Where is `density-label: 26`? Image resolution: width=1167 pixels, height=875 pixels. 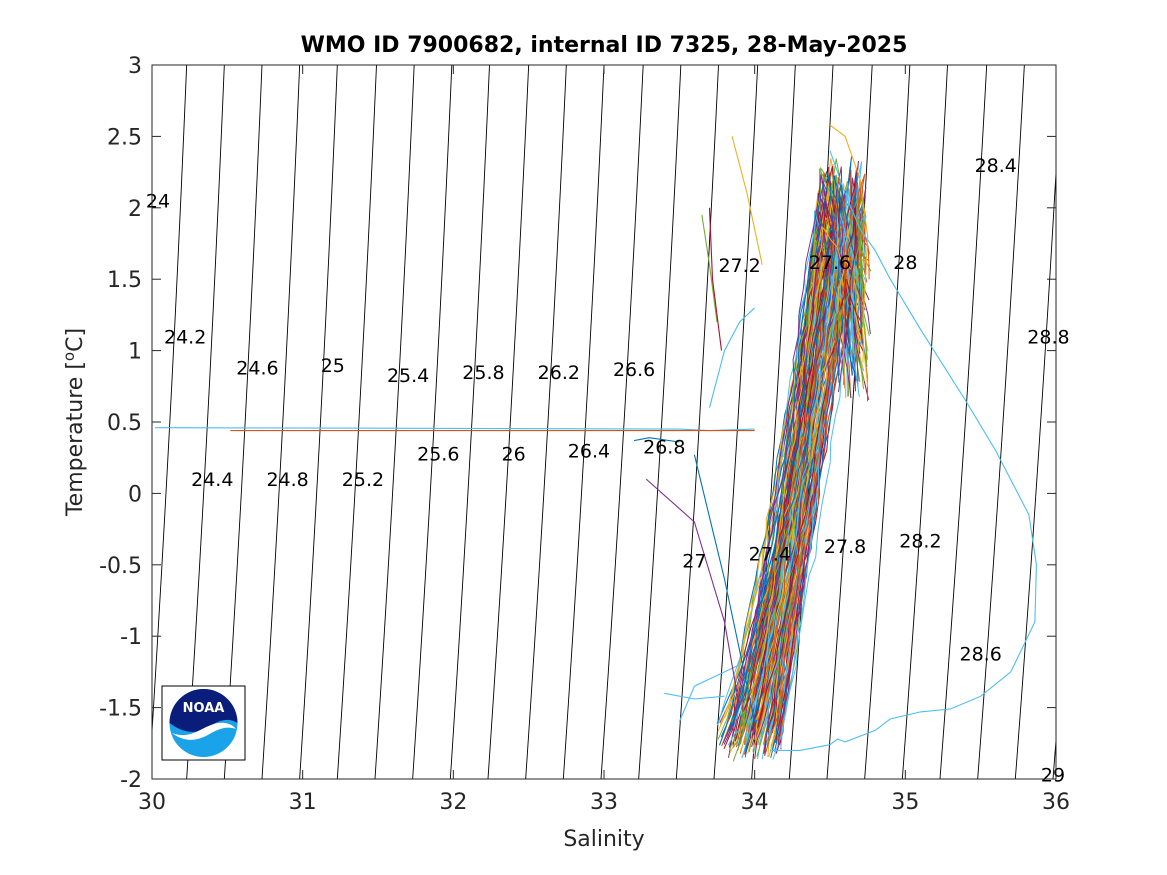
density-label: 26 is located at coordinates (514, 454).